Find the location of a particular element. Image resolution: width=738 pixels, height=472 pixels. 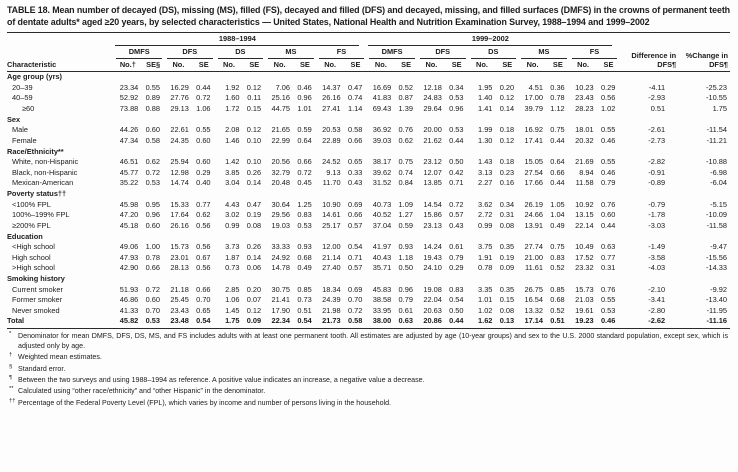

footnote-text: Standard error. is located at coordinates (42, 368).